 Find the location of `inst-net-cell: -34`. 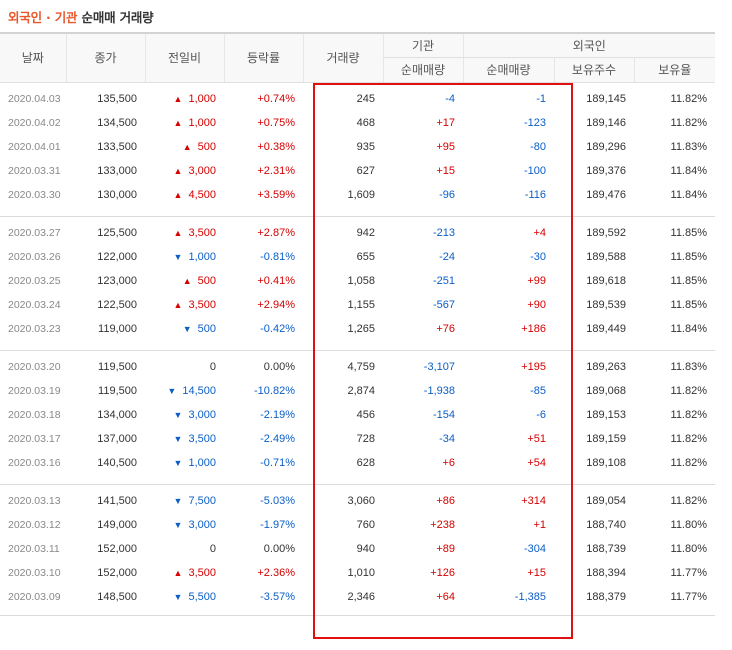

inst-net-cell: -34 is located at coordinates (447, 439).